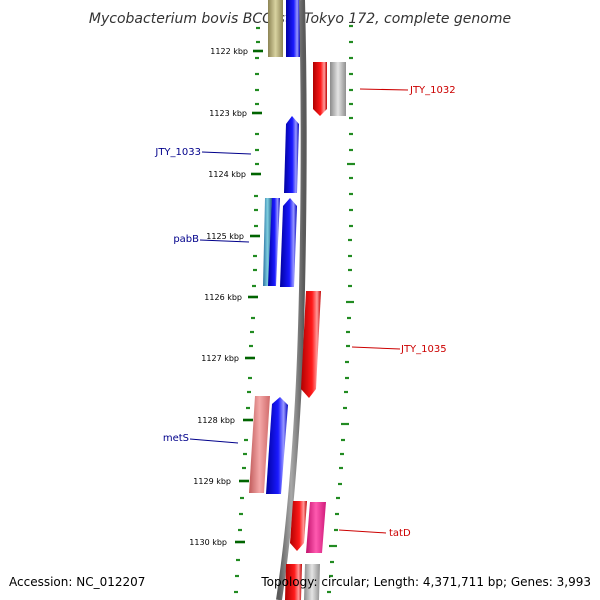 The image size is (600, 600). I want to click on inner-tick-ring, so click(247, 310).